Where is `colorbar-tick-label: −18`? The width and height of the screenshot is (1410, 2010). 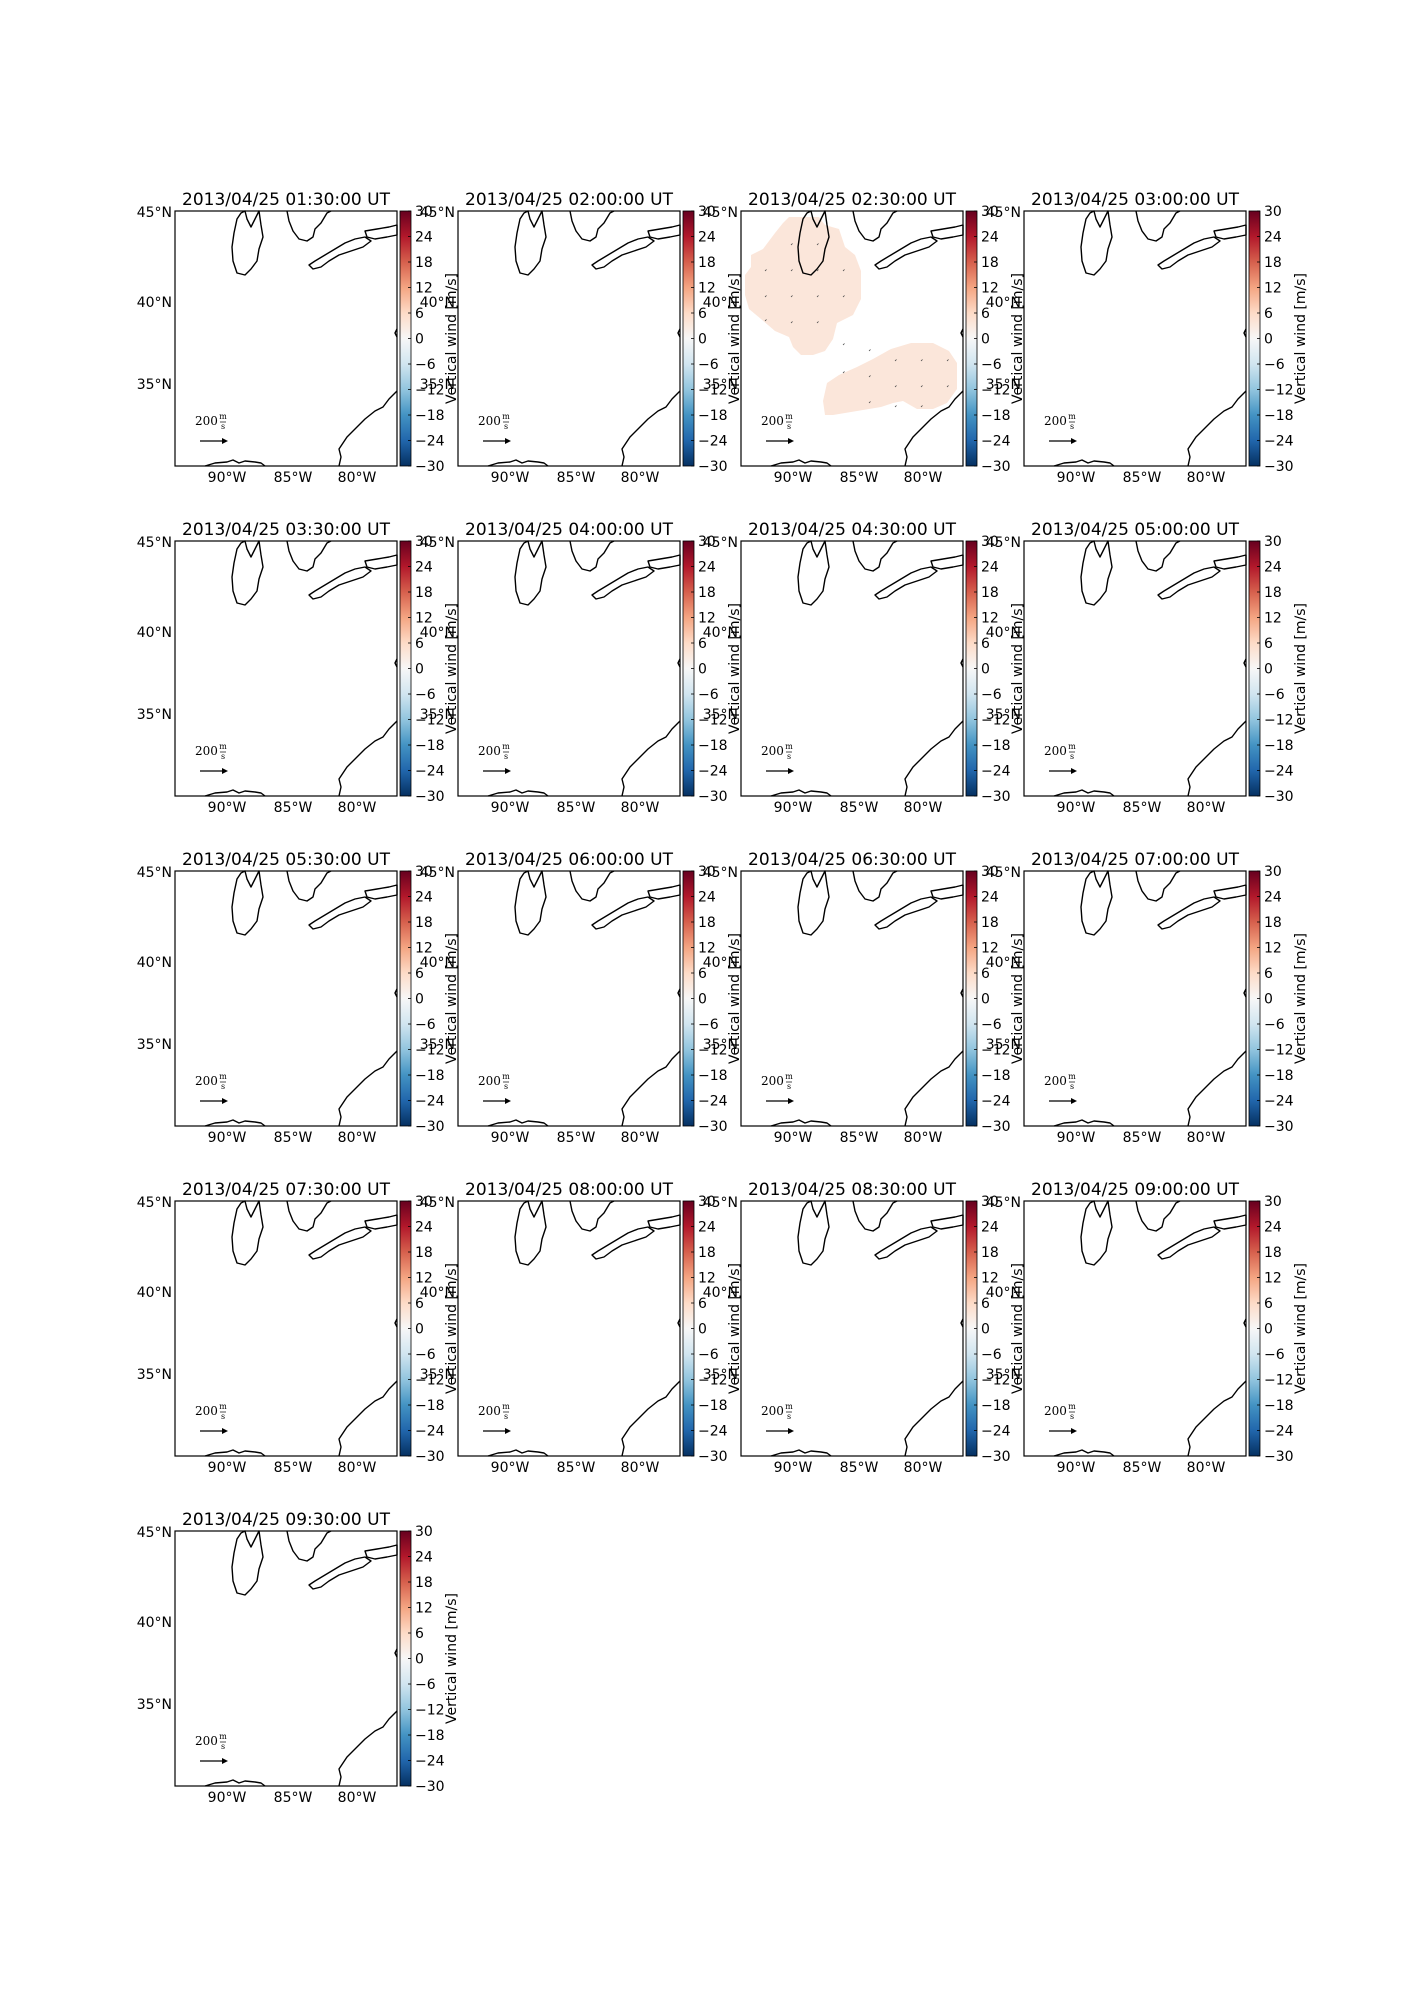 colorbar-tick-label: −18 is located at coordinates (713, 1406).